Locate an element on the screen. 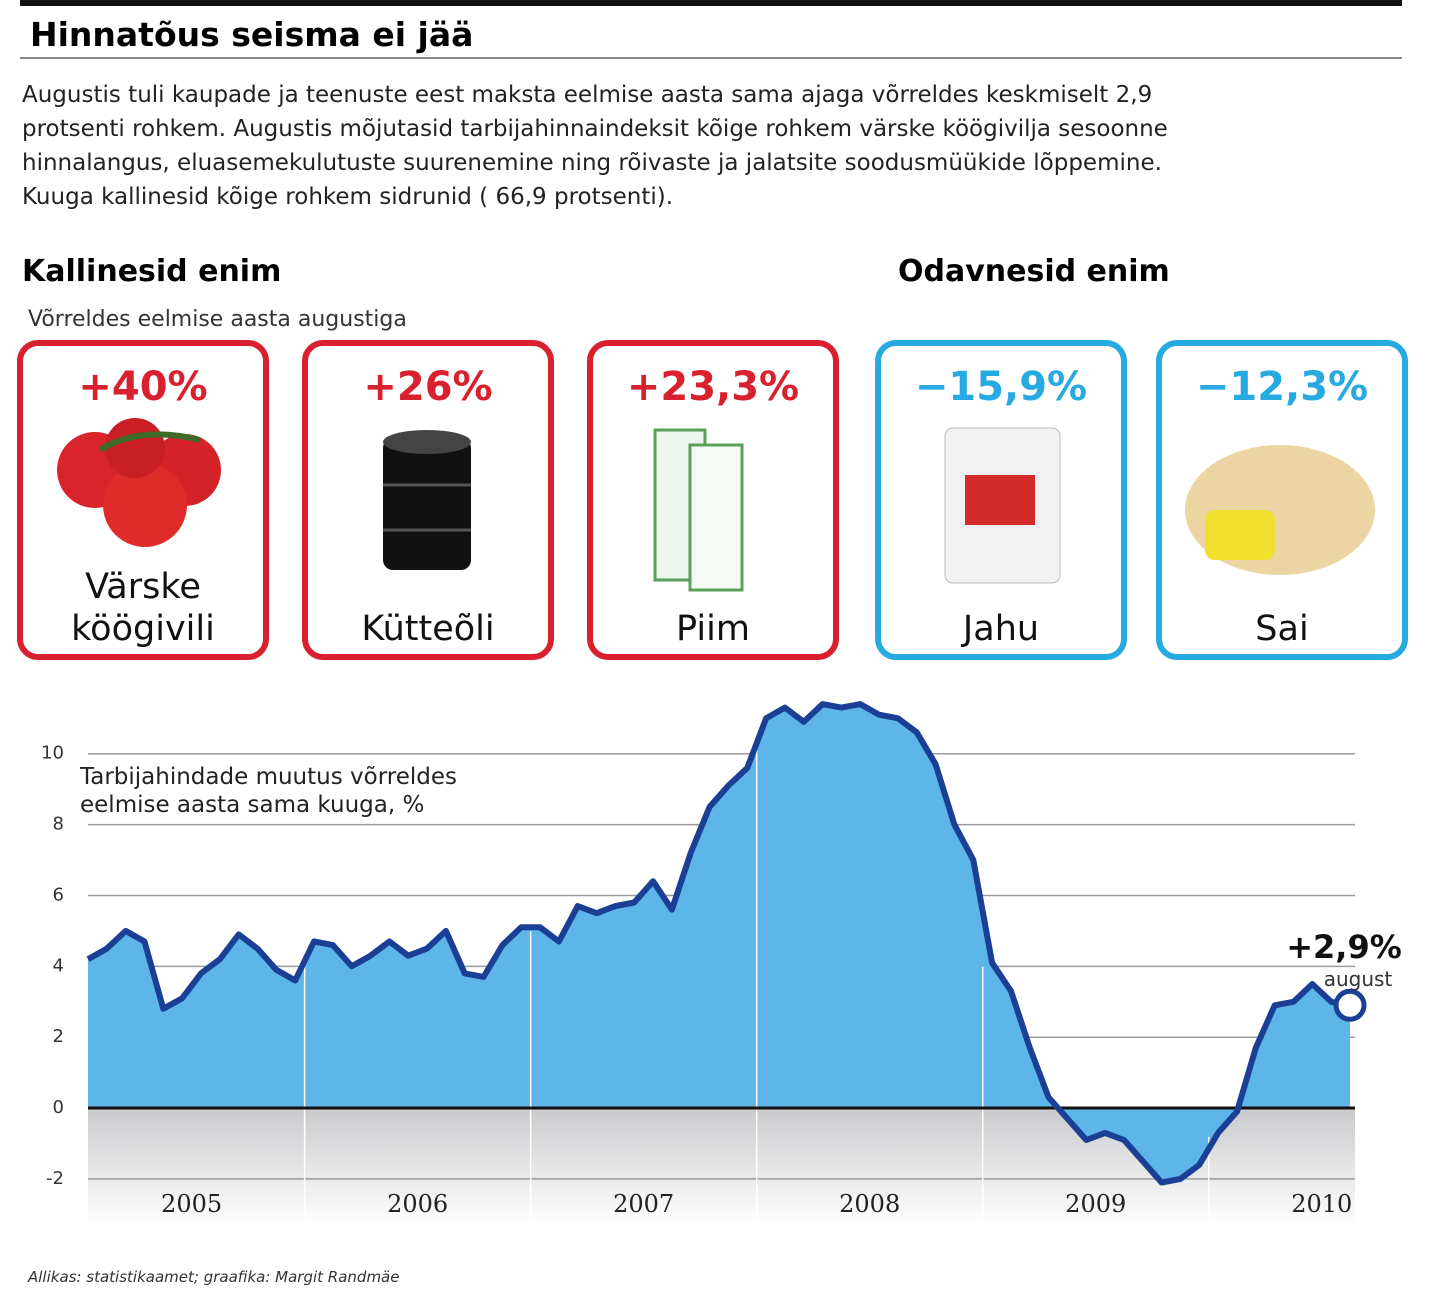  end-marker is located at coordinates (1350, 1005).